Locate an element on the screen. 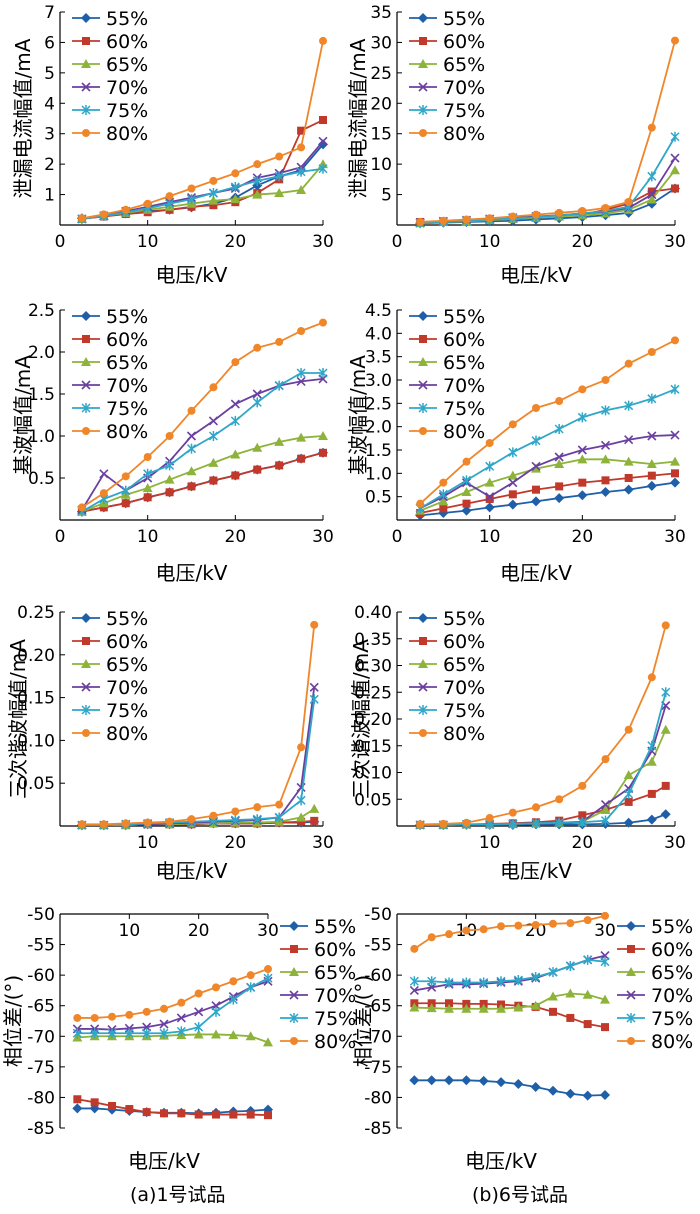  y-axis-label: 三次谐波幅值/mA is located at coordinates (361, 719).